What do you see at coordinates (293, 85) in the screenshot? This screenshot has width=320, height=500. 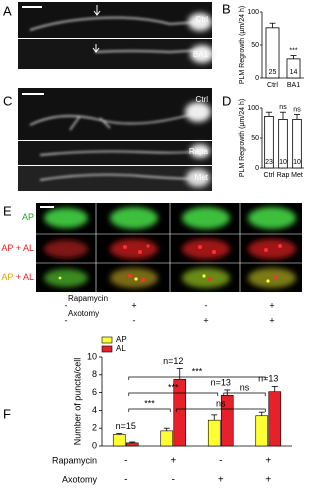 I see `x-tick-label: BA1` at bounding box center [293, 85].